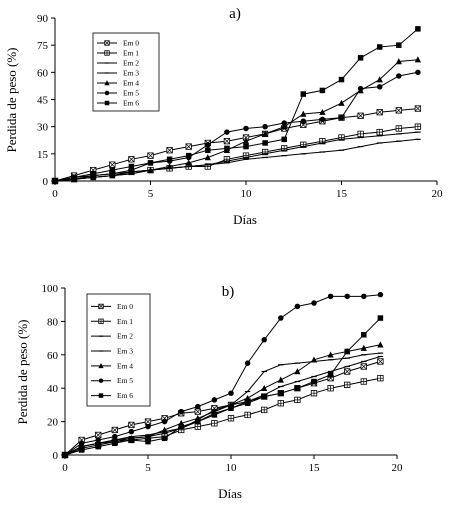 Image resolution: width=457 pixels, height=507 pixels. I want to click on legend-label: Em 6, so click(131, 103).